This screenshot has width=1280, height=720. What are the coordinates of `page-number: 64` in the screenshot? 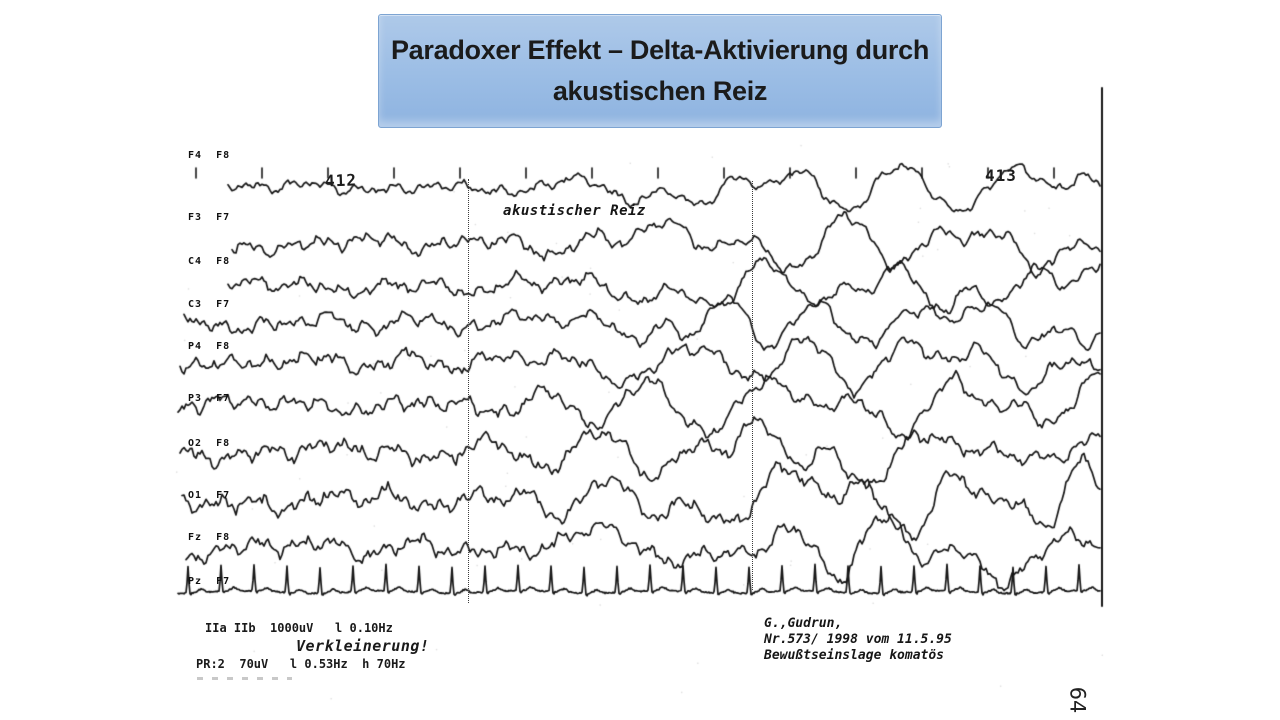 It's located at (1077, 700).